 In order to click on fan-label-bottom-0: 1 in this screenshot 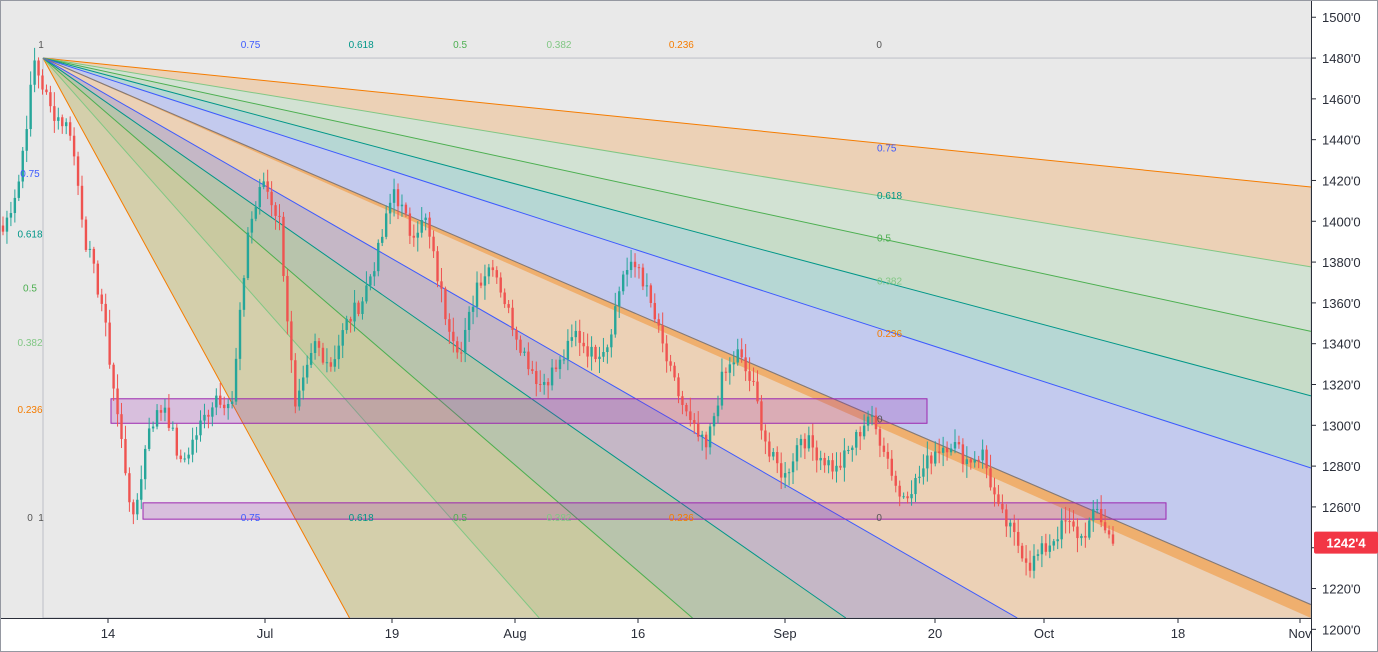, I will do `click(41, 518)`.